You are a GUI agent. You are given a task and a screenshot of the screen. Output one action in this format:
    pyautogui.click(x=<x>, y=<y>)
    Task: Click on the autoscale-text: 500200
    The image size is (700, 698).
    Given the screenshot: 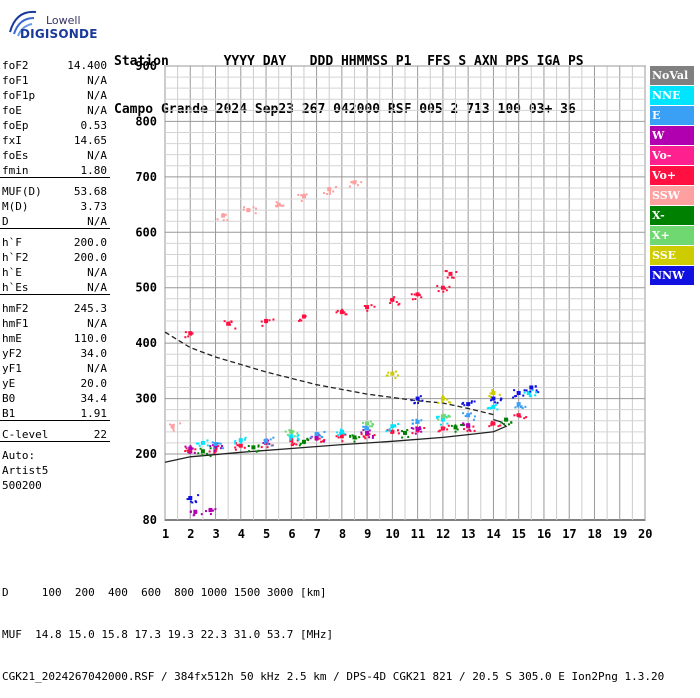 What is the action you would take?
    pyautogui.click(x=22, y=485)
    